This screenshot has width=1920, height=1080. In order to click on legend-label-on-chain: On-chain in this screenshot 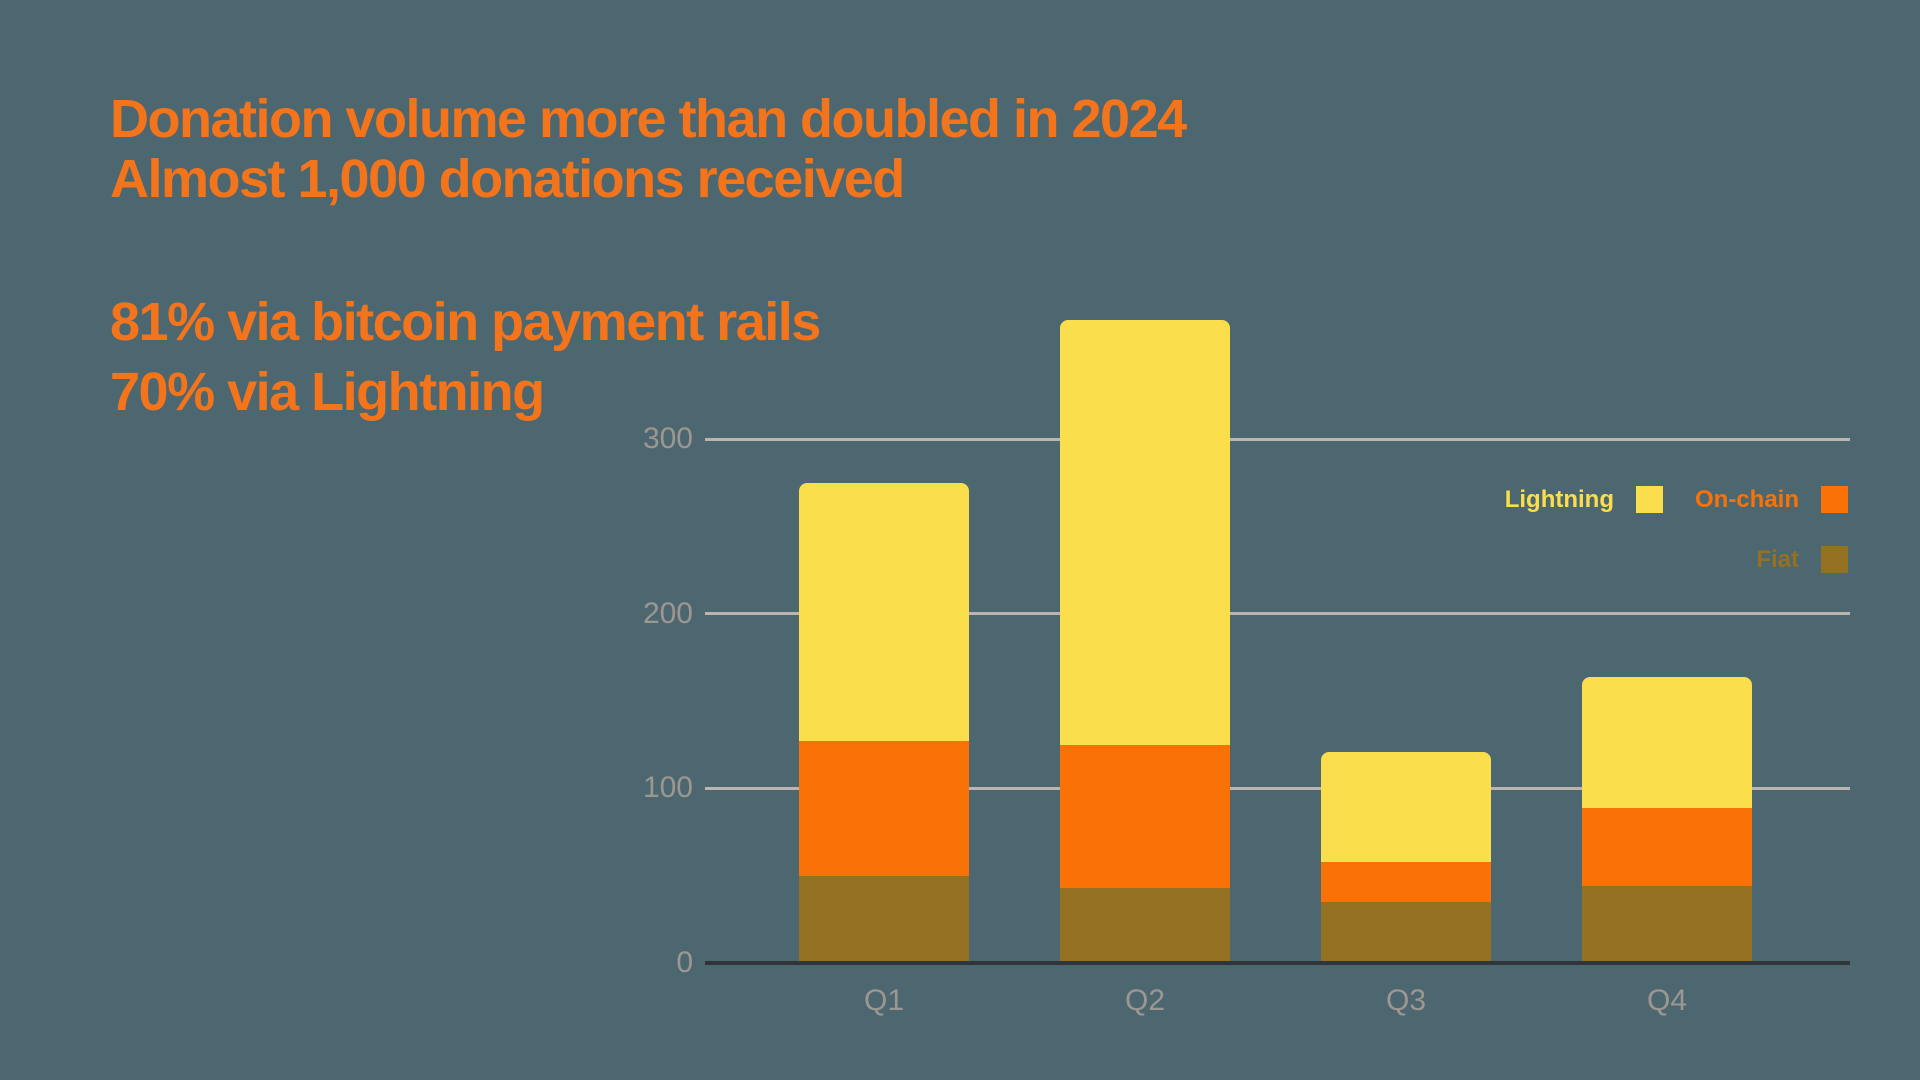, I will do `click(1746, 499)`.